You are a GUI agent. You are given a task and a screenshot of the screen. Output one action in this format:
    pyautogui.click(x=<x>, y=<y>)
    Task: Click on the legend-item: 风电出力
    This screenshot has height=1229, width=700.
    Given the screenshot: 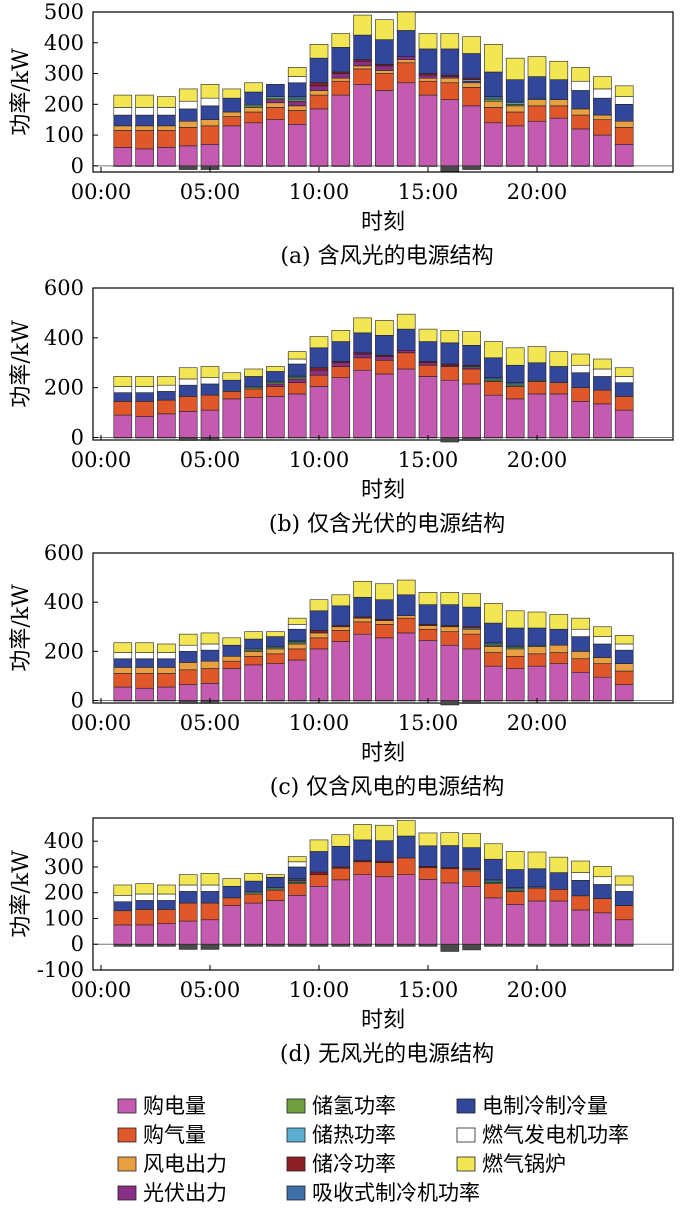 What is the action you would take?
    pyautogui.click(x=172, y=1164)
    